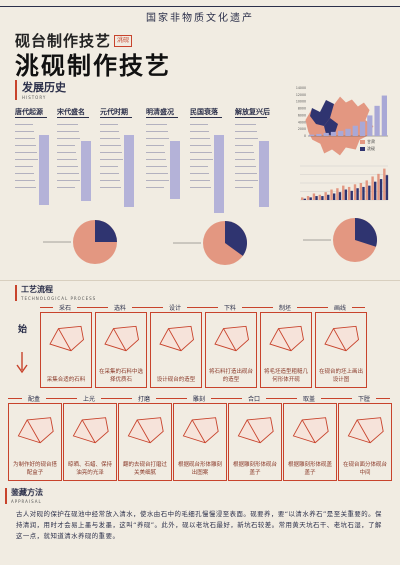 The width and height of the screenshot is (400, 565). What do you see at coordinates (199, 398) in the screenshot?
I see `step-label: 雕刻` at bounding box center [199, 398].